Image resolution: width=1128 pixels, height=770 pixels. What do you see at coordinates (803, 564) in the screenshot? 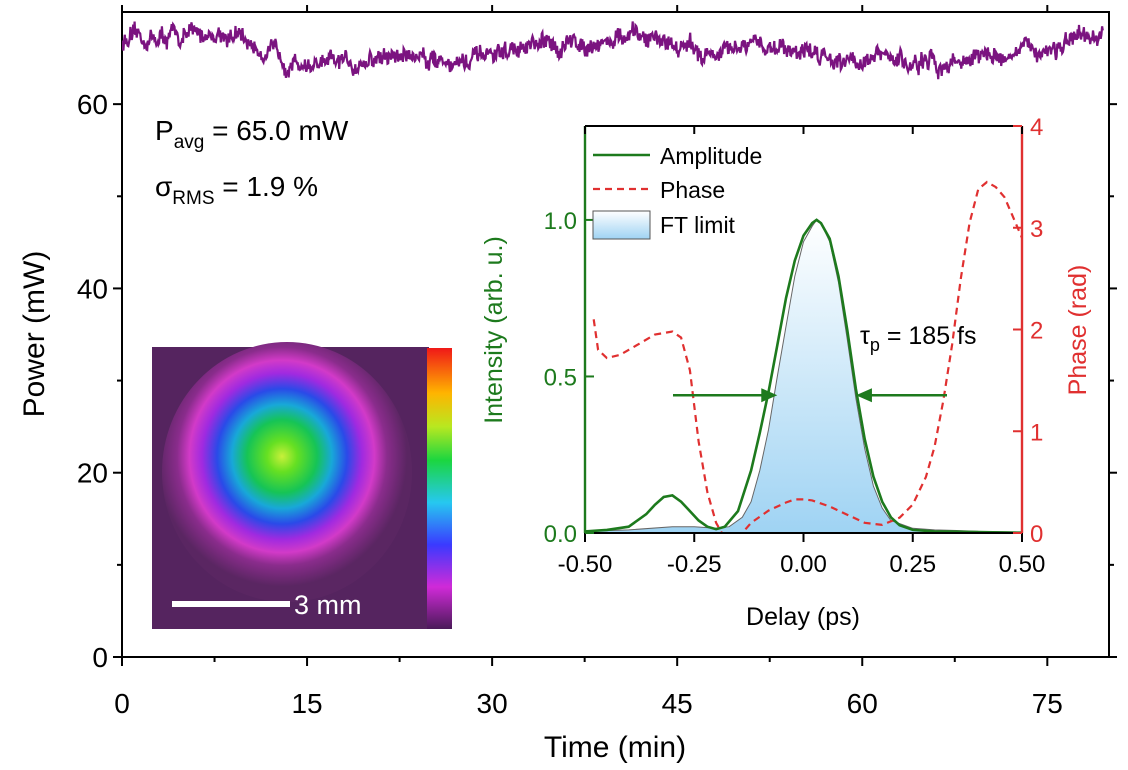
I see `inset-x-tick-label: 0.00` at bounding box center [803, 564].